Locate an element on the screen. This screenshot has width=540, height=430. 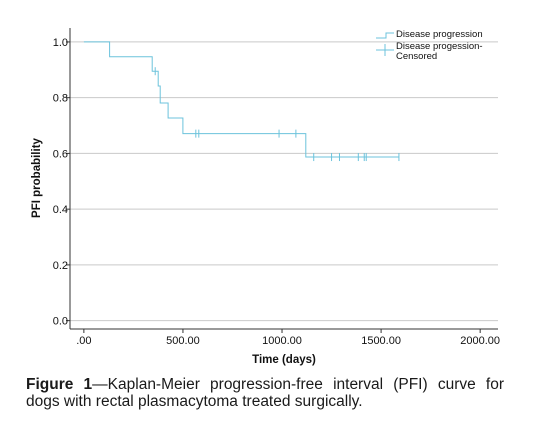
legend-item-censored-line2: Censored is located at coordinates (416, 56).